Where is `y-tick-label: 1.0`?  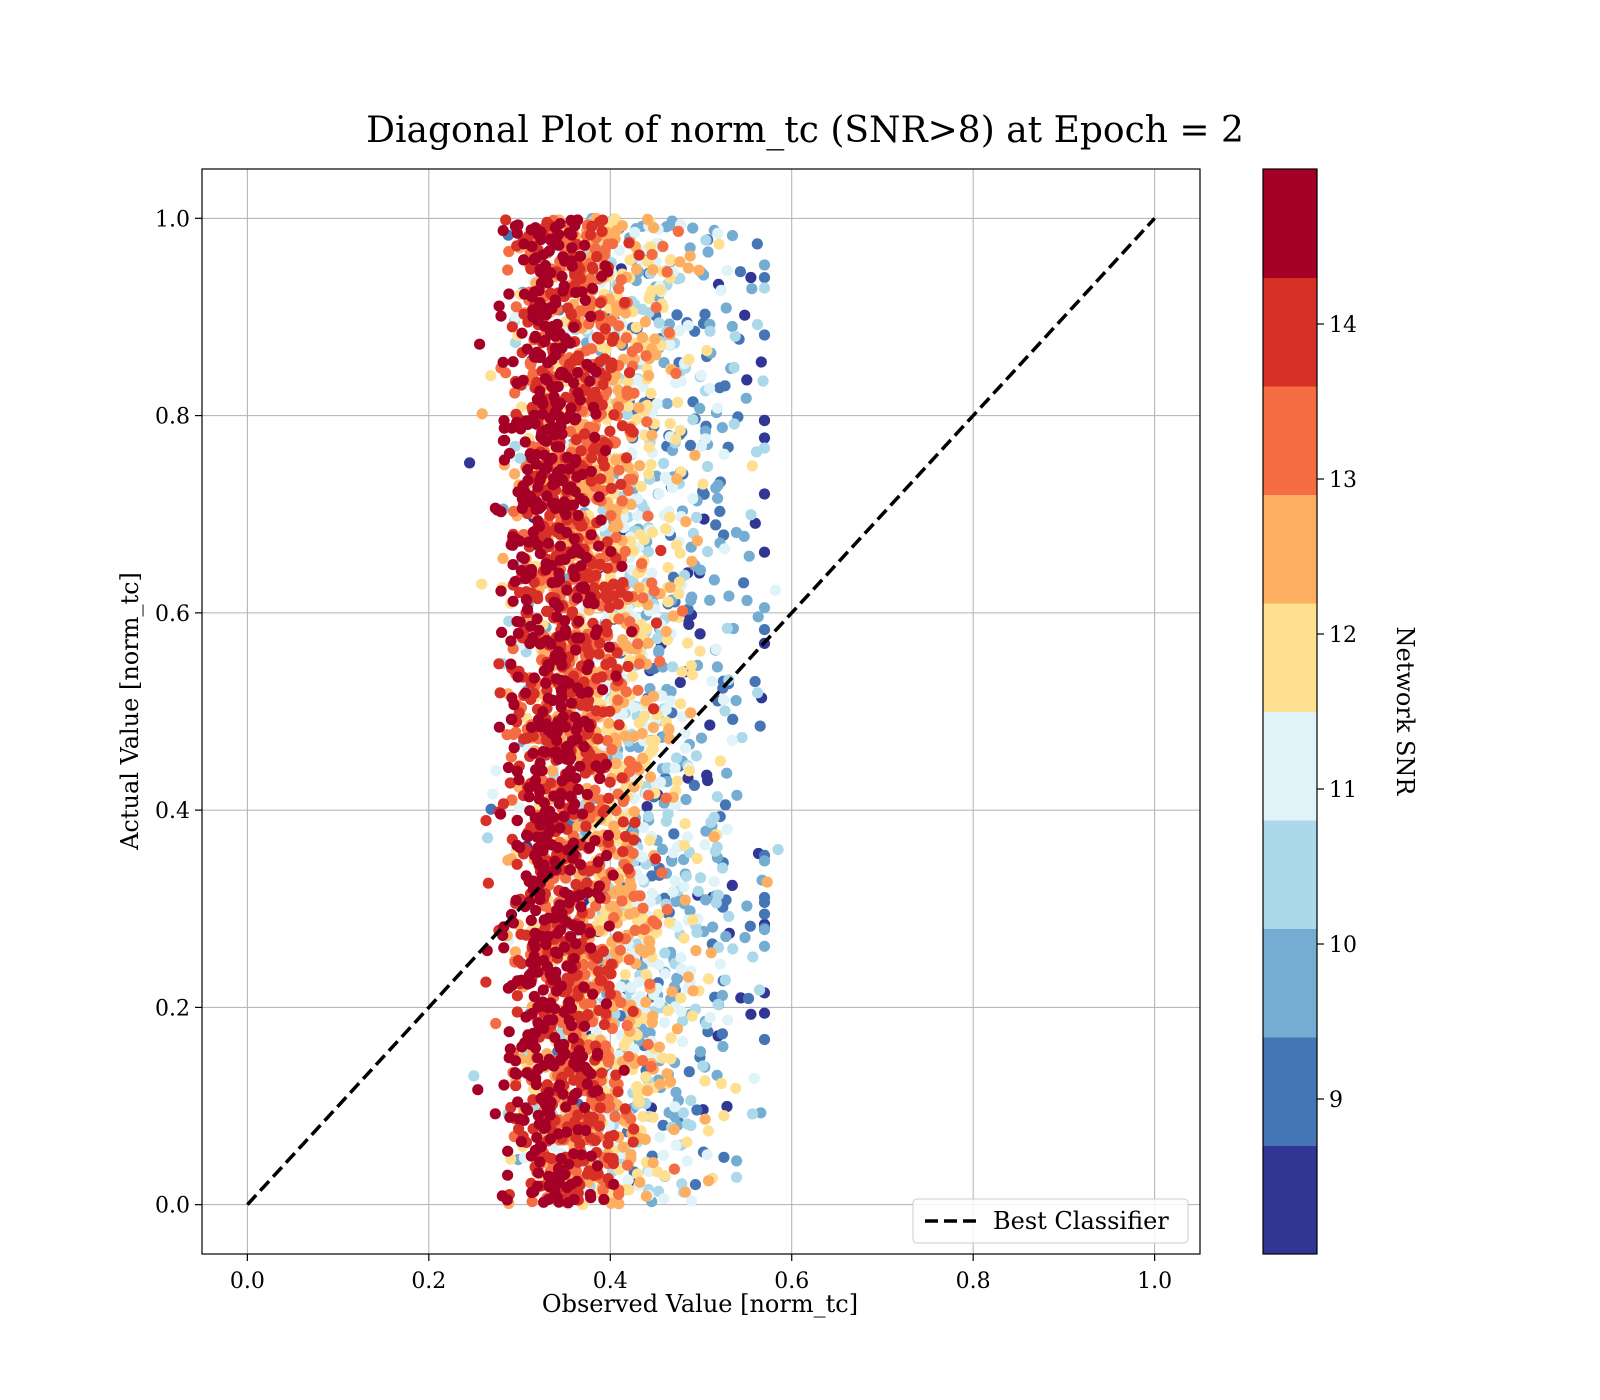 y-tick-label: 1.0 is located at coordinates (172, 219).